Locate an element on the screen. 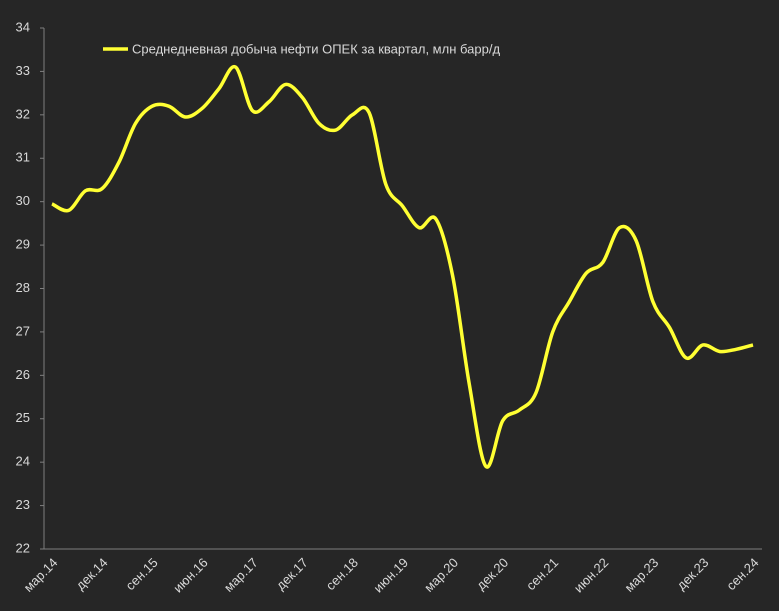  y-tick-label: 26 is located at coordinates (23, 374).